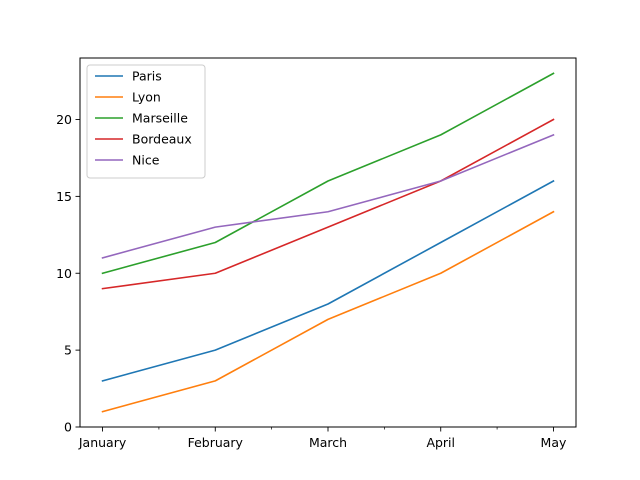 This screenshot has height=480, width=640. What do you see at coordinates (64, 119) in the screenshot?
I see `y-tick-label: 20` at bounding box center [64, 119].